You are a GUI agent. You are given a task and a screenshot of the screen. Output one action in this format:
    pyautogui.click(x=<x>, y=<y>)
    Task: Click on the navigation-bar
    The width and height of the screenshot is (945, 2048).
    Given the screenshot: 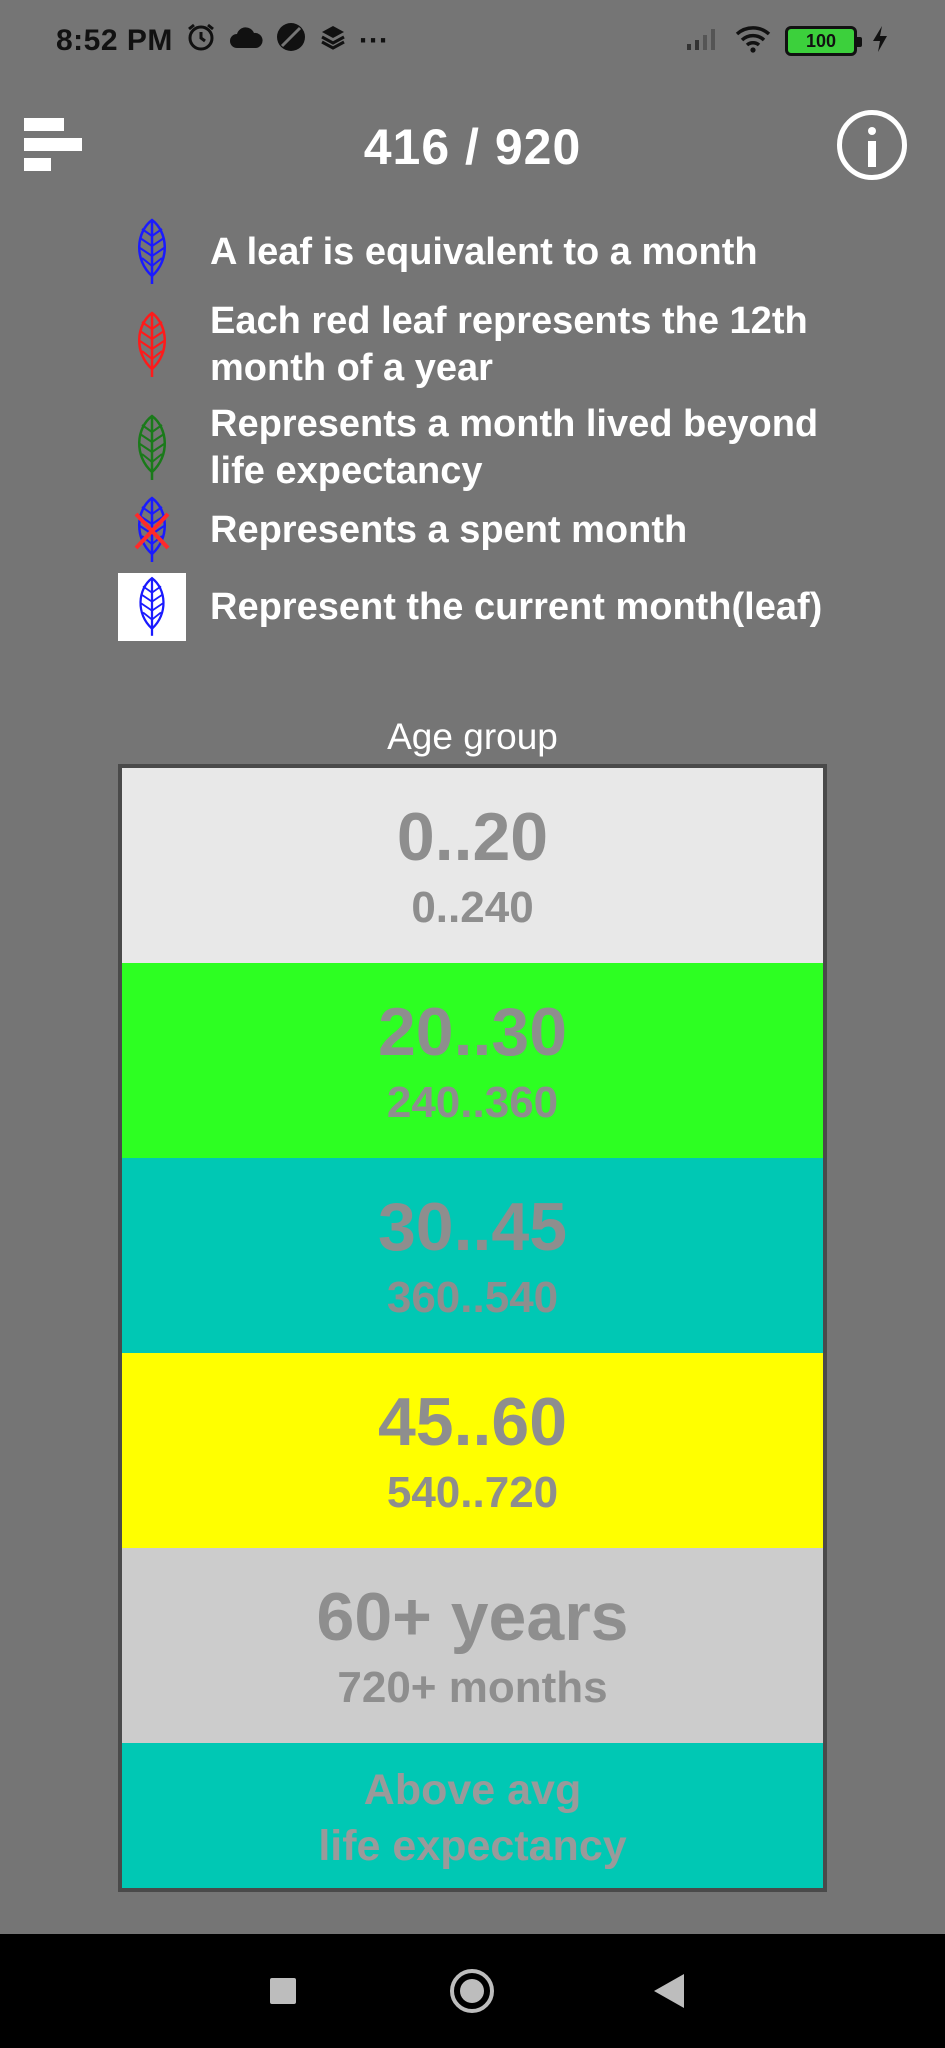 What is the action you would take?
    pyautogui.click(x=472, y=1991)
    